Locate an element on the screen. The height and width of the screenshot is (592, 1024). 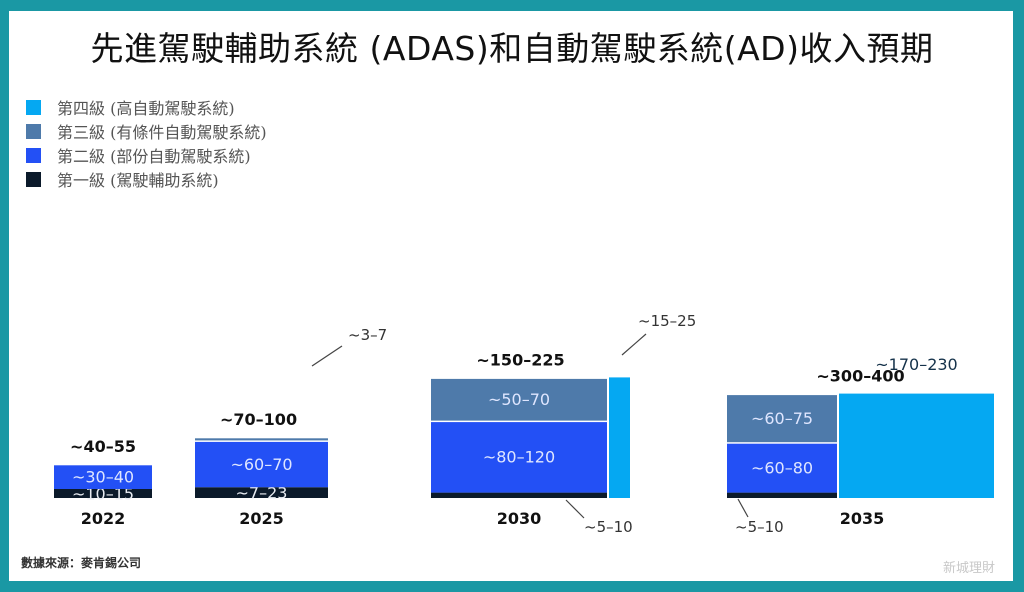
value-label-l2-2022: ~30–40 is located at coordinates (103, 476).